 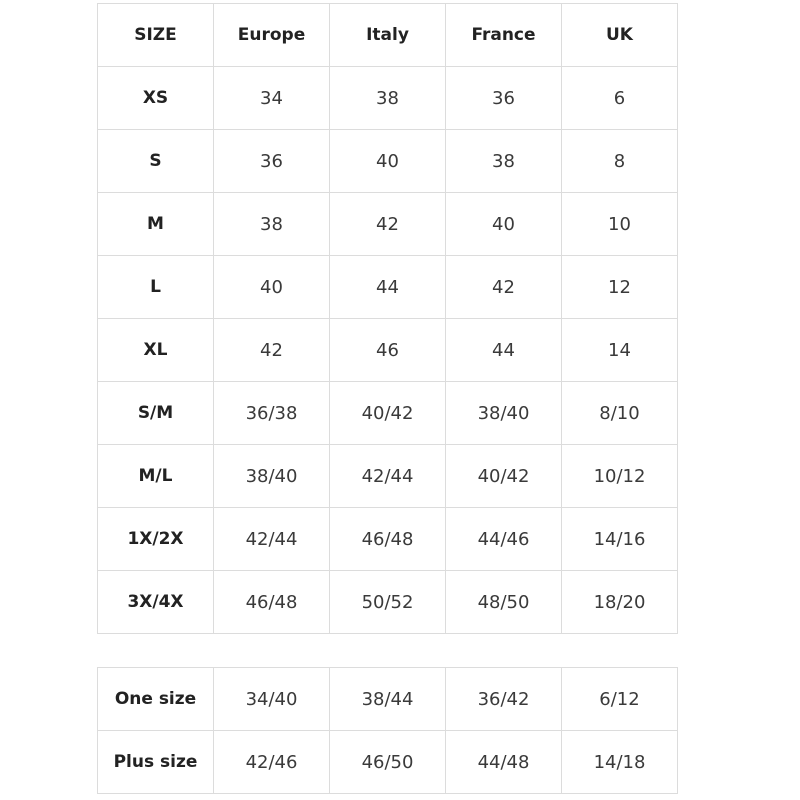 I want to click on size-value-cell: 46/50, so click(x=387, y=762).